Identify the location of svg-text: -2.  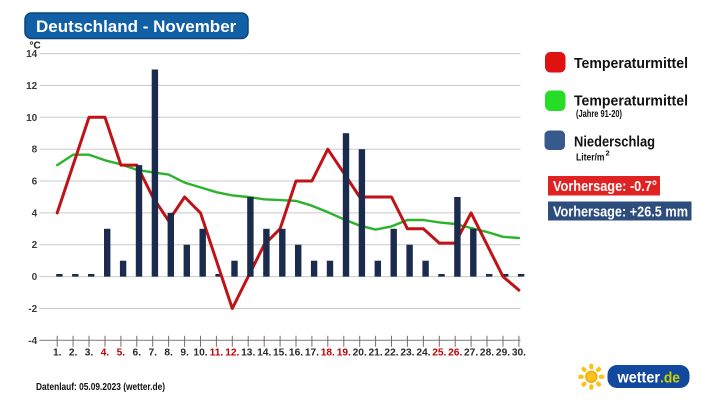
(32, 309).